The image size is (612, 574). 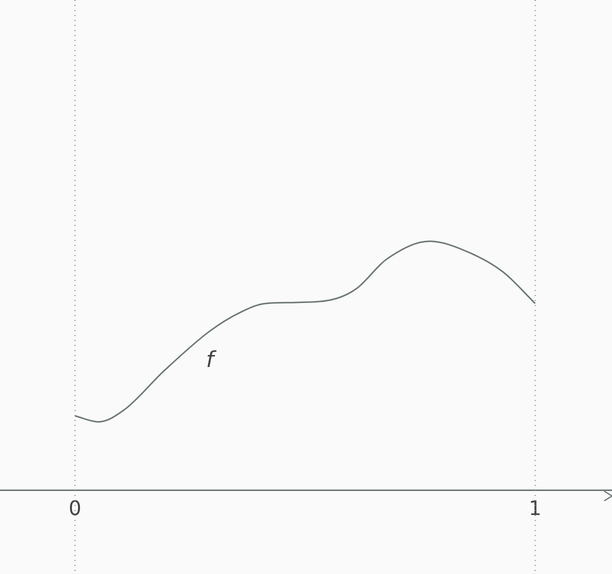 What do you see at coordinates (211, 360) in the screenshot?
I see `series-label: f` at bounding box center [211, 360].